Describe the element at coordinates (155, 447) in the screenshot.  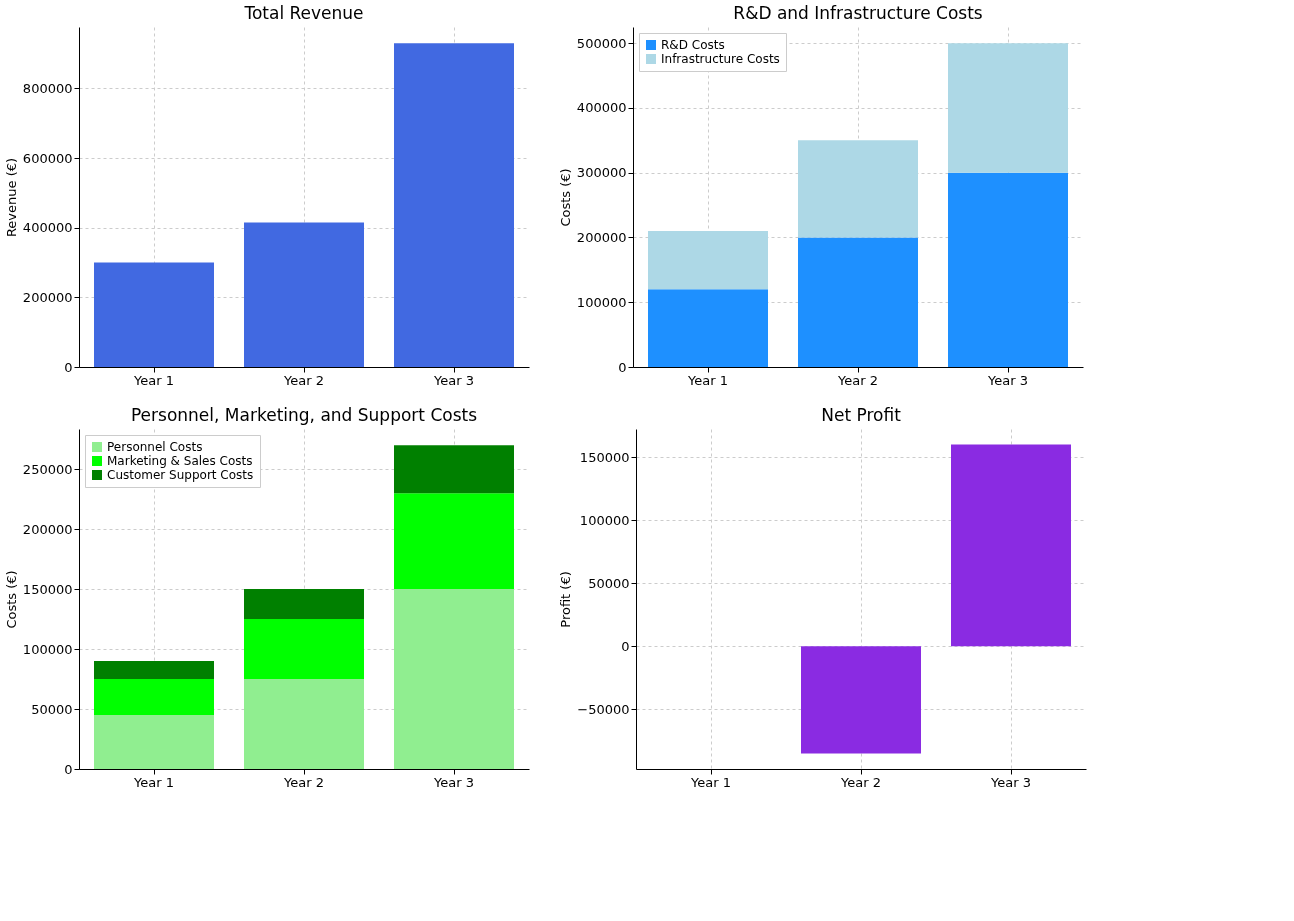
I see `legend-label: Personnel Costs` at that location.